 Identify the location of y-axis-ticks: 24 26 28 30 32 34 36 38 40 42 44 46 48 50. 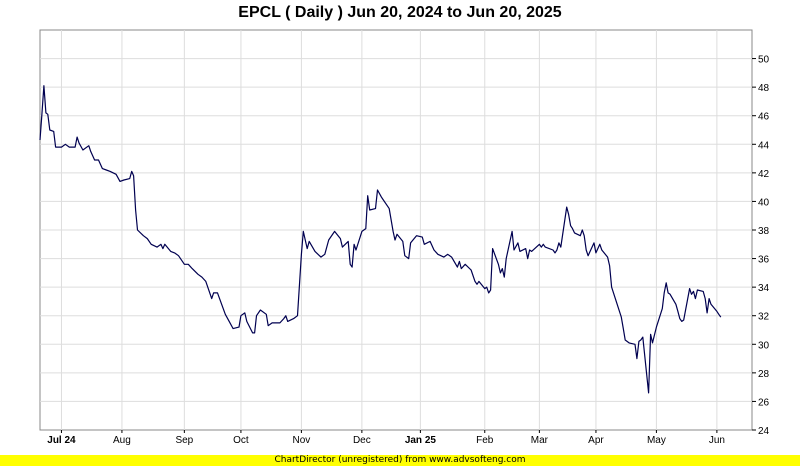
(761, 246).